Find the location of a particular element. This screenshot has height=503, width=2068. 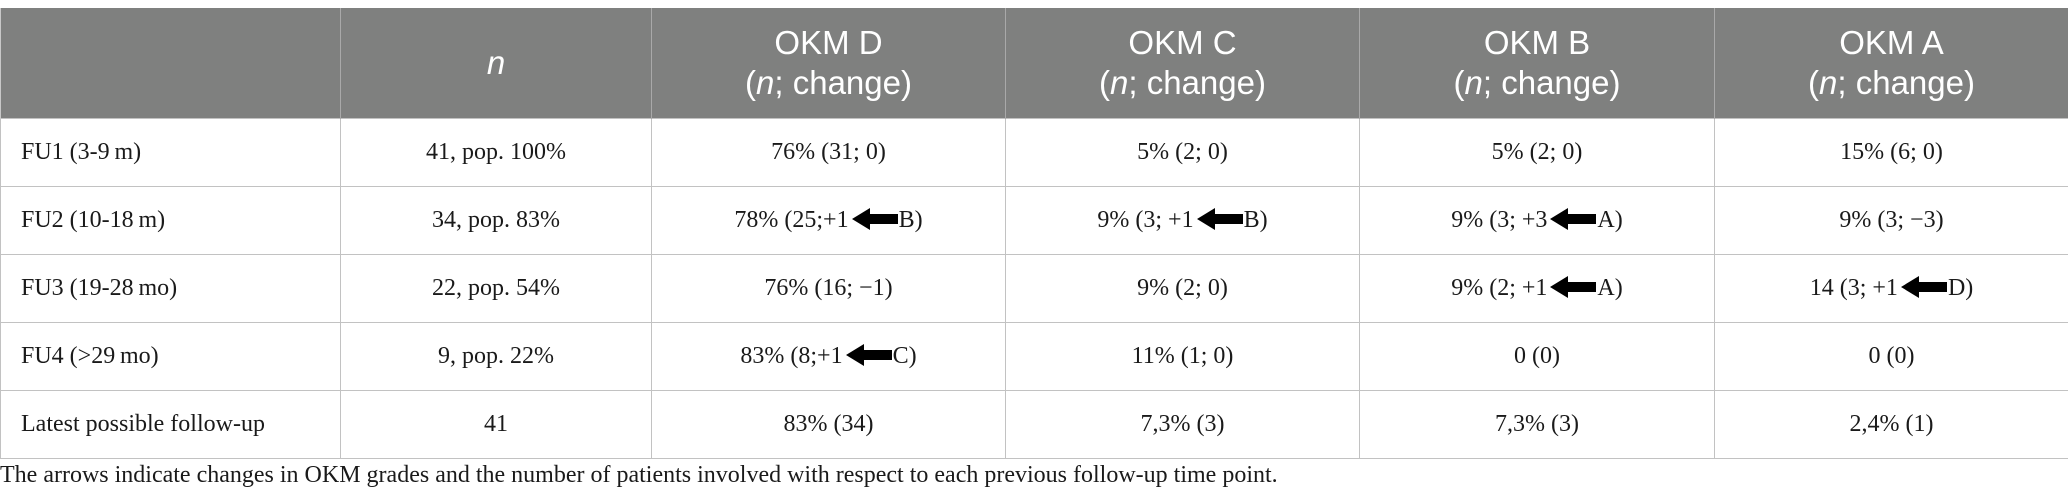

column-header-2: OKM D (n; change) is located at coordinates (828, 63).